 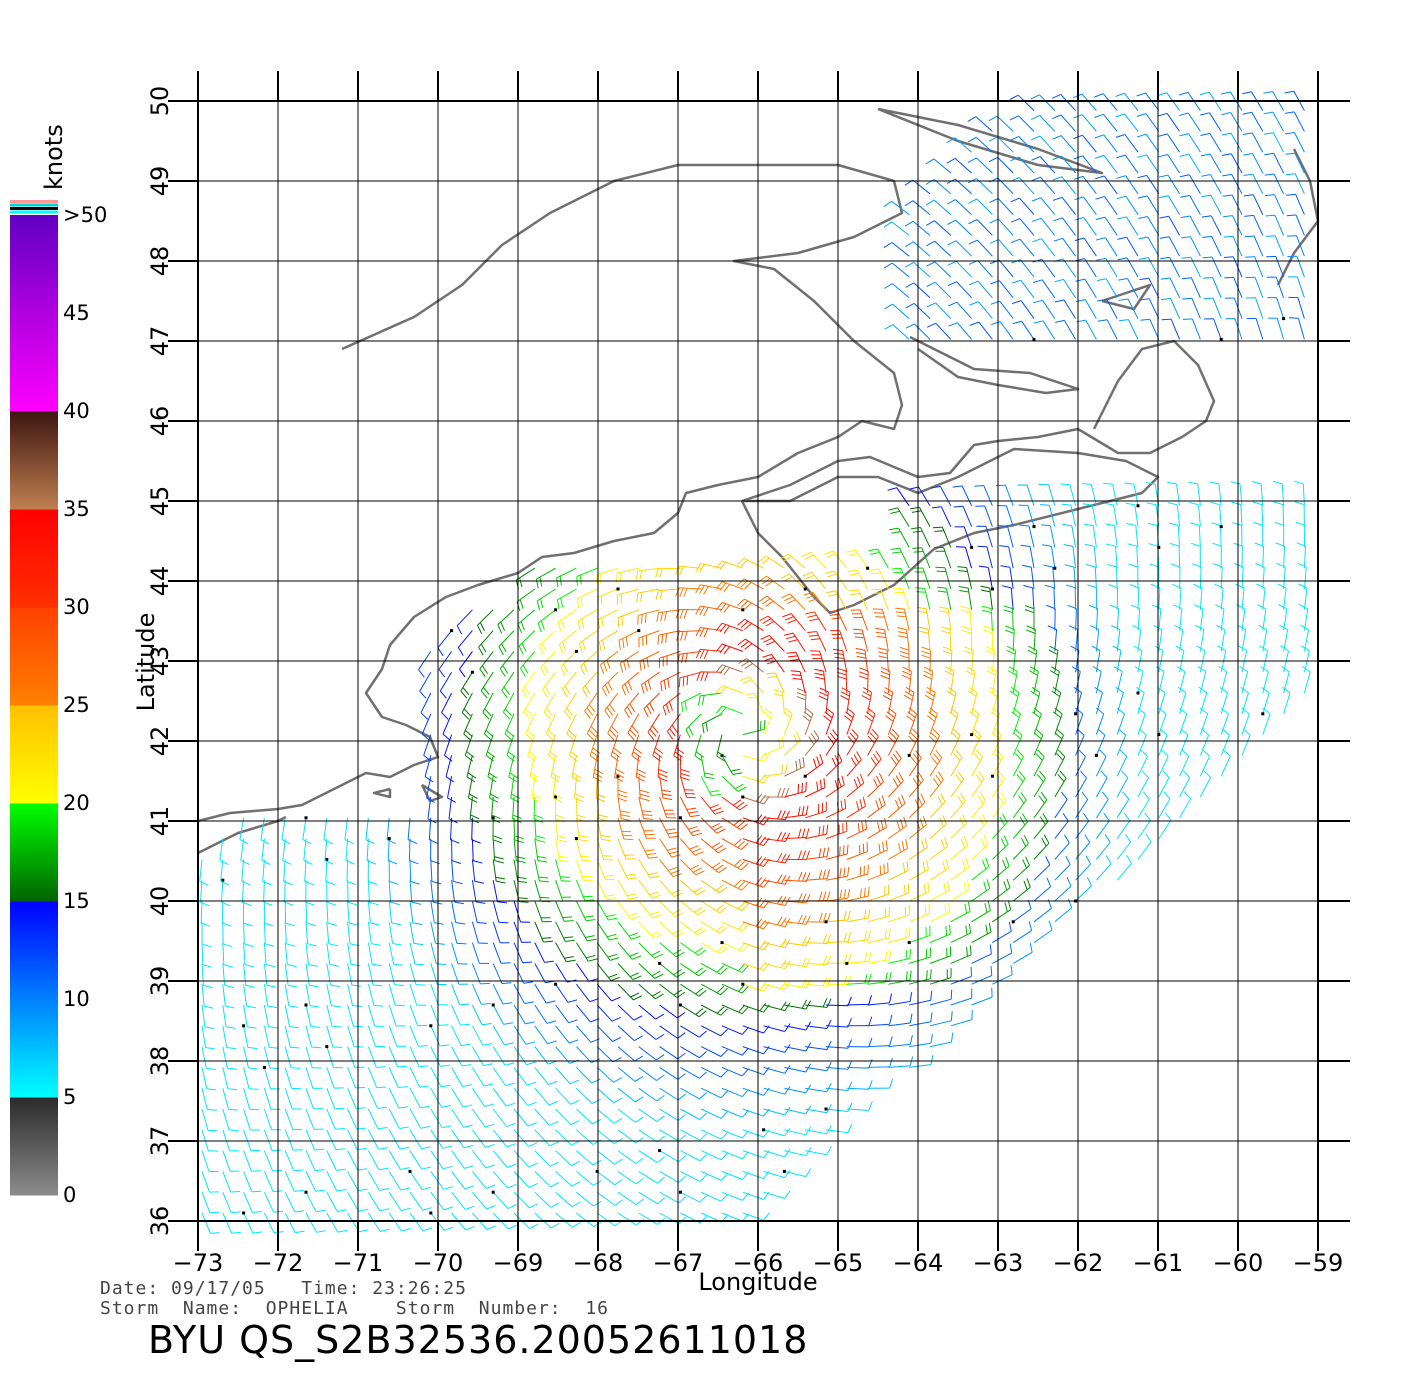 What do you see at coordinates (54, 157) in the screenshot?
I see `colorbar-title: knots` at bounding box center [54, 157].